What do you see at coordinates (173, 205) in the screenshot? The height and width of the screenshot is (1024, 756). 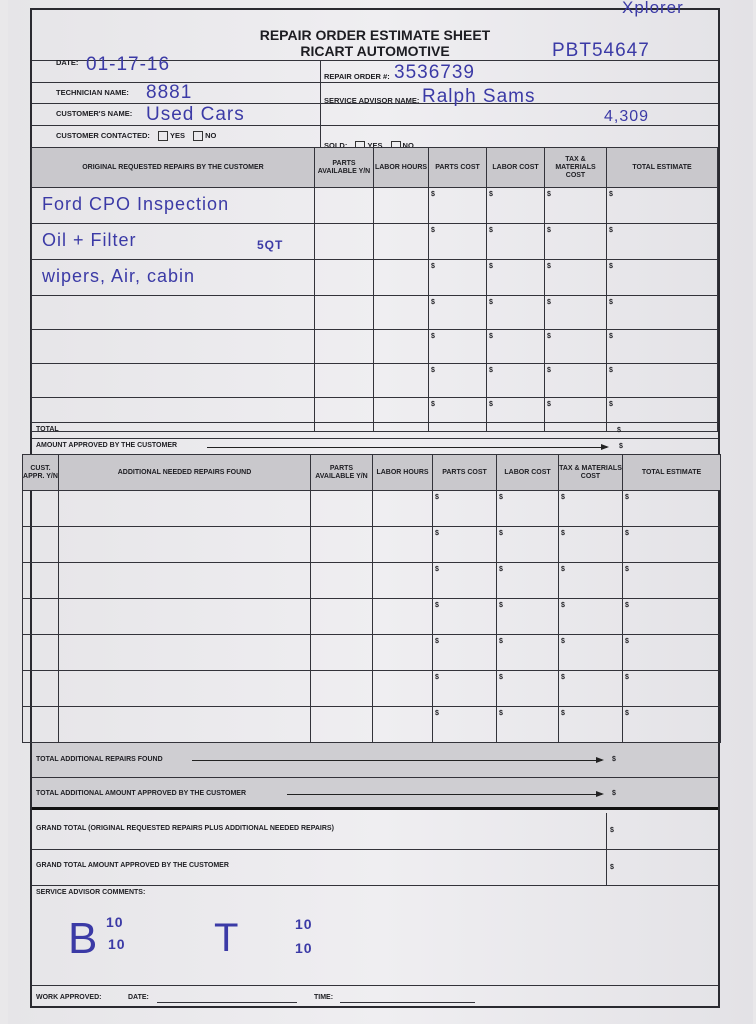 I see `repair-description-cell: Ford CPO Inspection` at bounding box center [173, 205].